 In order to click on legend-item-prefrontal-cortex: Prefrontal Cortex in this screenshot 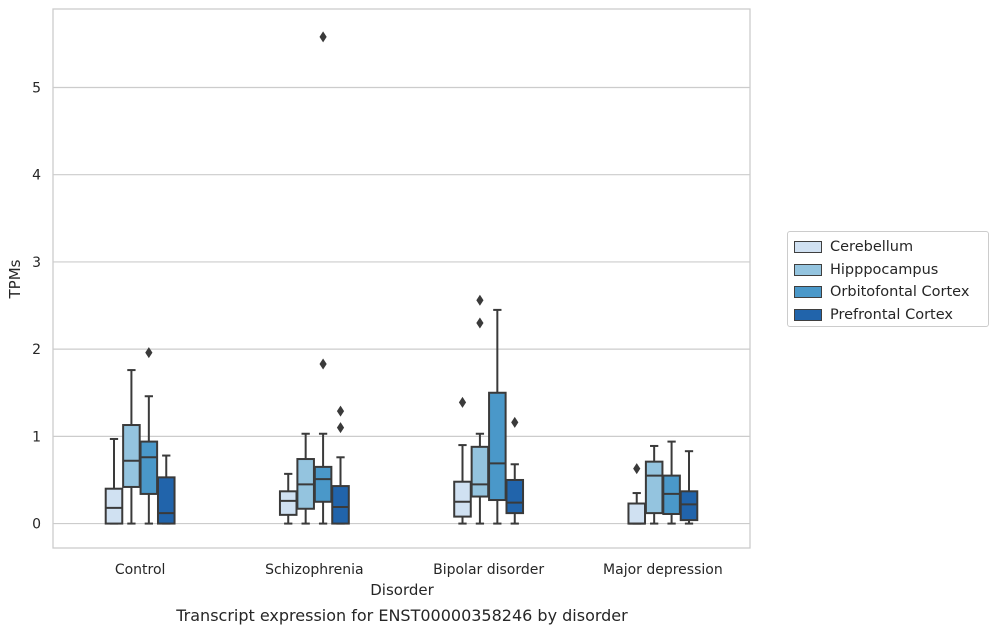, I will do `click(890, 315)`.